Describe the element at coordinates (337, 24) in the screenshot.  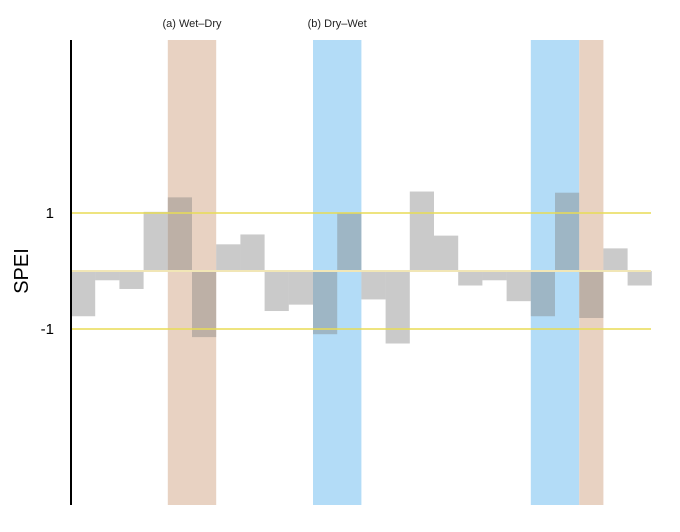
I see `band-annotation-1: (b) Dry–Wet` at that location.